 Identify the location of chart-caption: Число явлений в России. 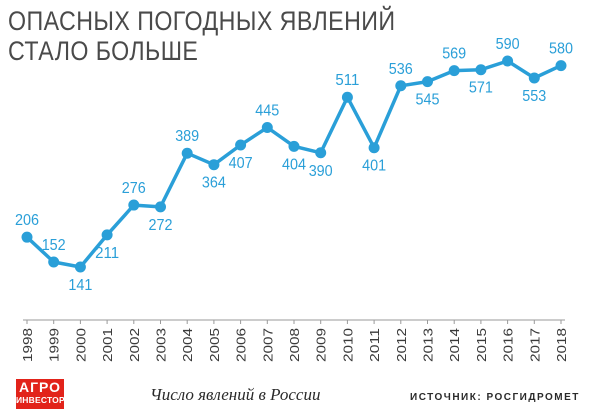
(235, 394).